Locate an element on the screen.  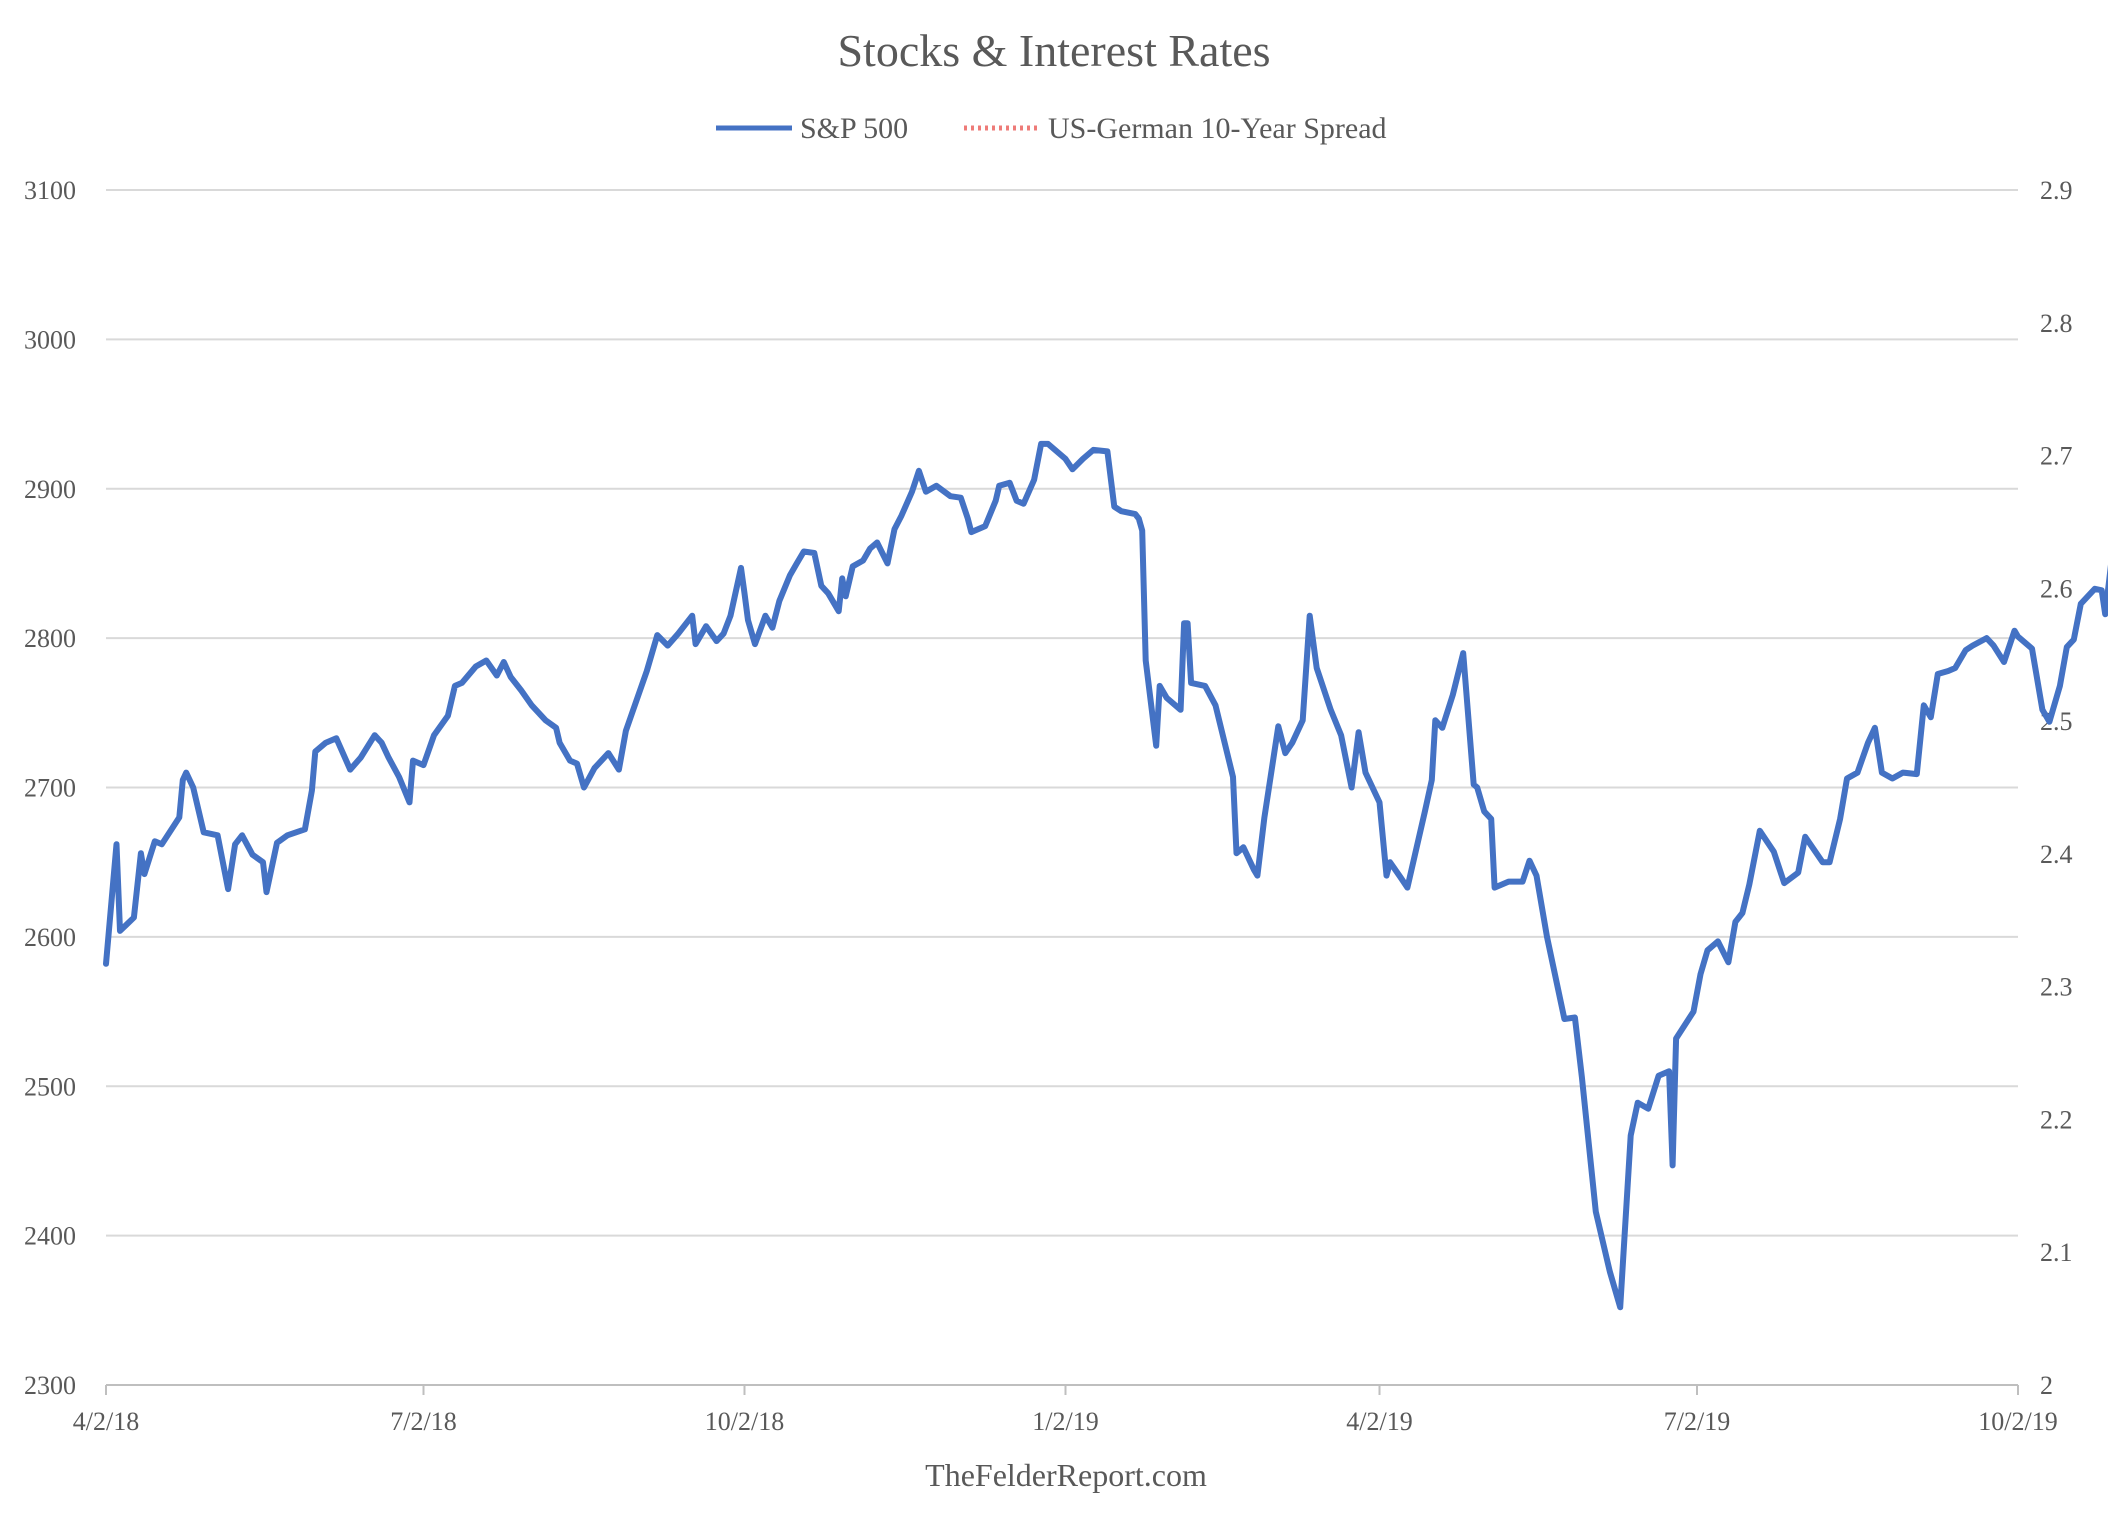
x-tick-label: 10/2/18 is located at coordinates (744, 1421).